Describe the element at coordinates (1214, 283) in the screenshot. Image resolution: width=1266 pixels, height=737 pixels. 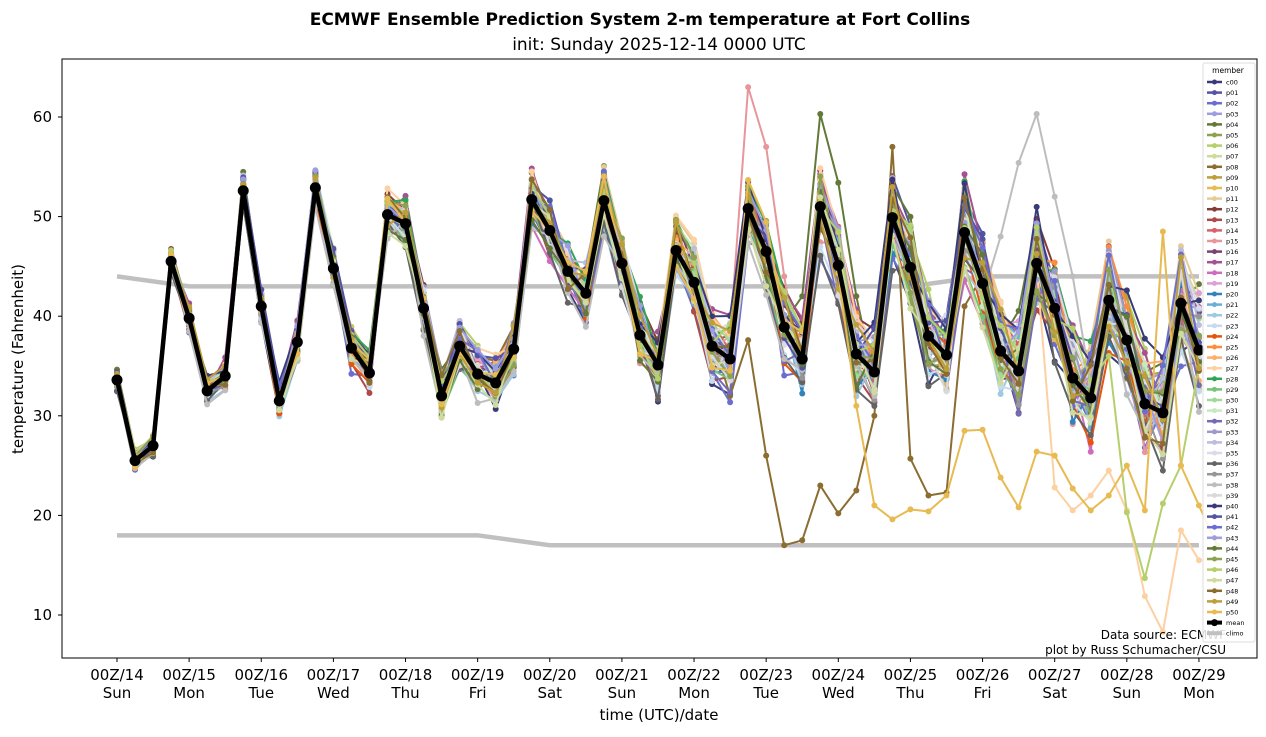
I see `legend-marker-p19` at that location.